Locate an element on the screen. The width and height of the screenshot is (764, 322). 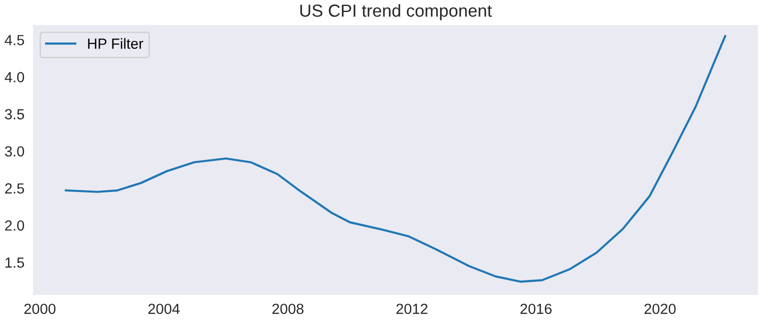
y-tick-label: 2.0 is located at coordinates (14, 225).